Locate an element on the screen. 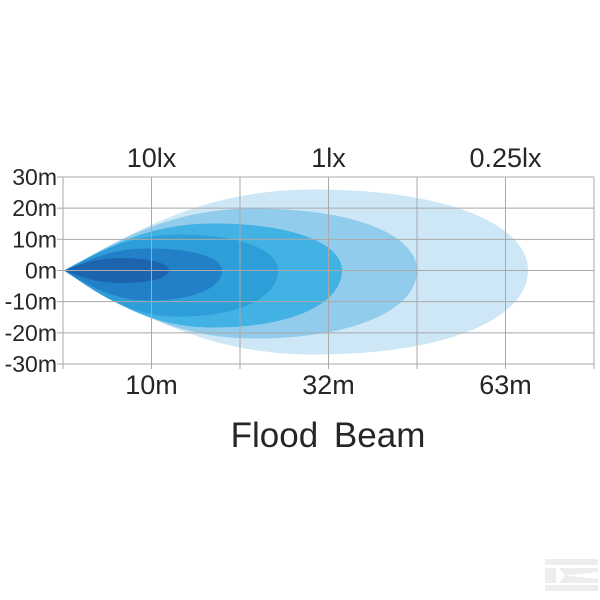 This screenshot has width=600, height=600. kramp-logo-watermark is located at coordinates (571, 575).